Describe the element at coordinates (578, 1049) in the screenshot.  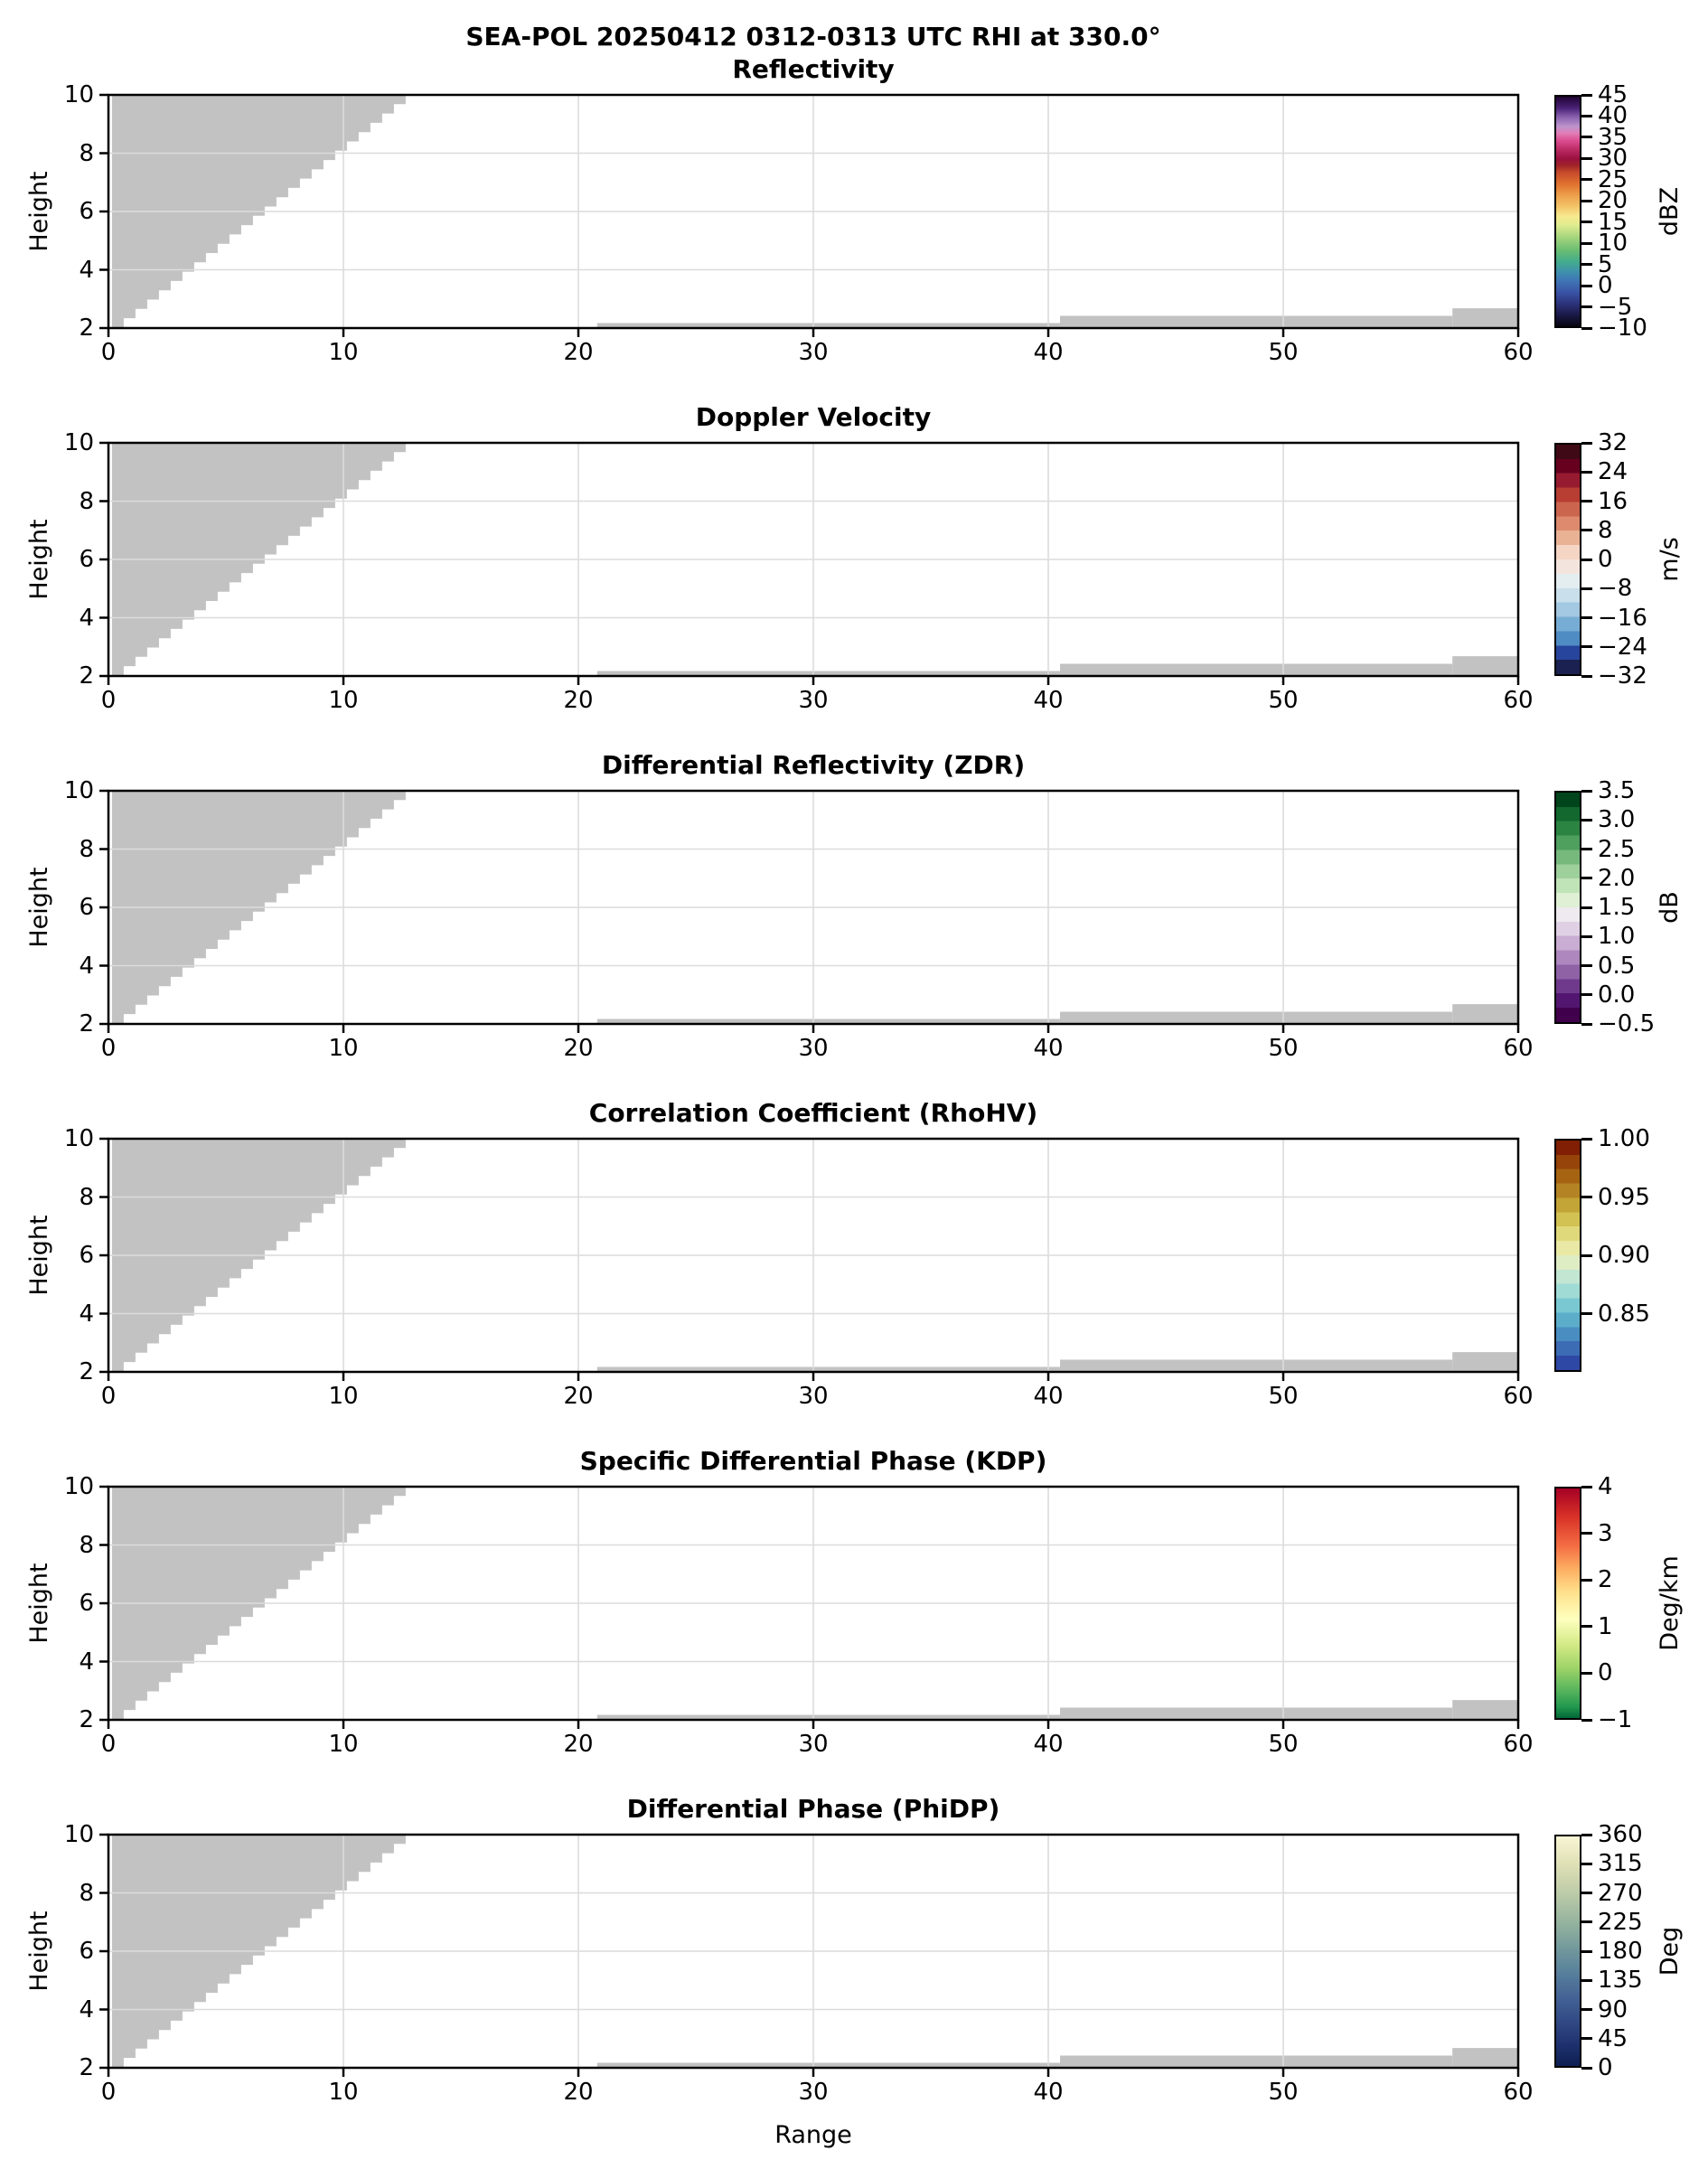
I see `x-tick-label-2: 20` at that location.